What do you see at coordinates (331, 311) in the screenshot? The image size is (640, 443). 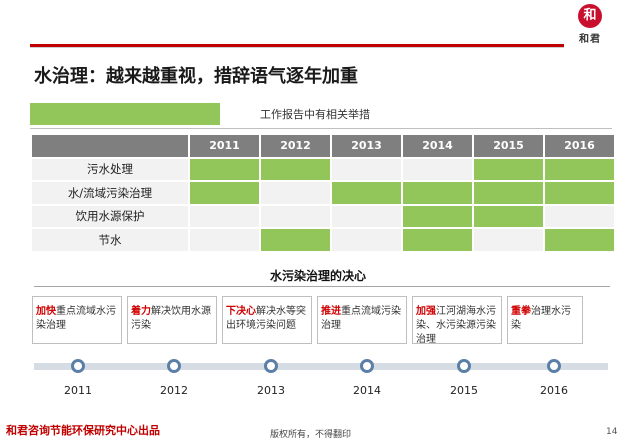 I see `highlight-term: 推进` at bounding box center [331, 311].